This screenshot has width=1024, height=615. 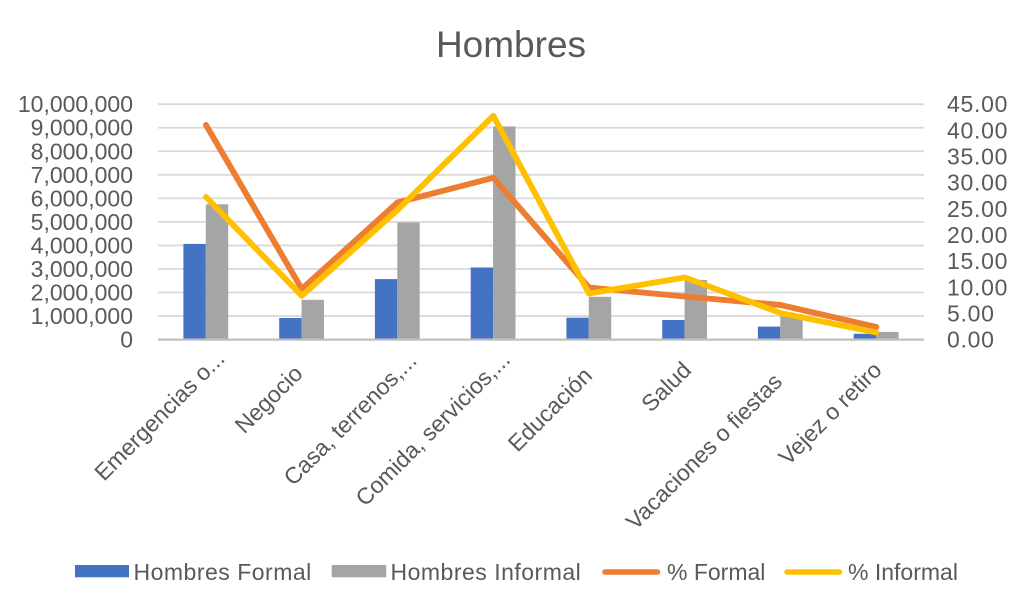 What do you see at coordinates (223, 572) in the screenshot?
I see `svg-text: Hombres Formal` at bounding box center [223, 572].